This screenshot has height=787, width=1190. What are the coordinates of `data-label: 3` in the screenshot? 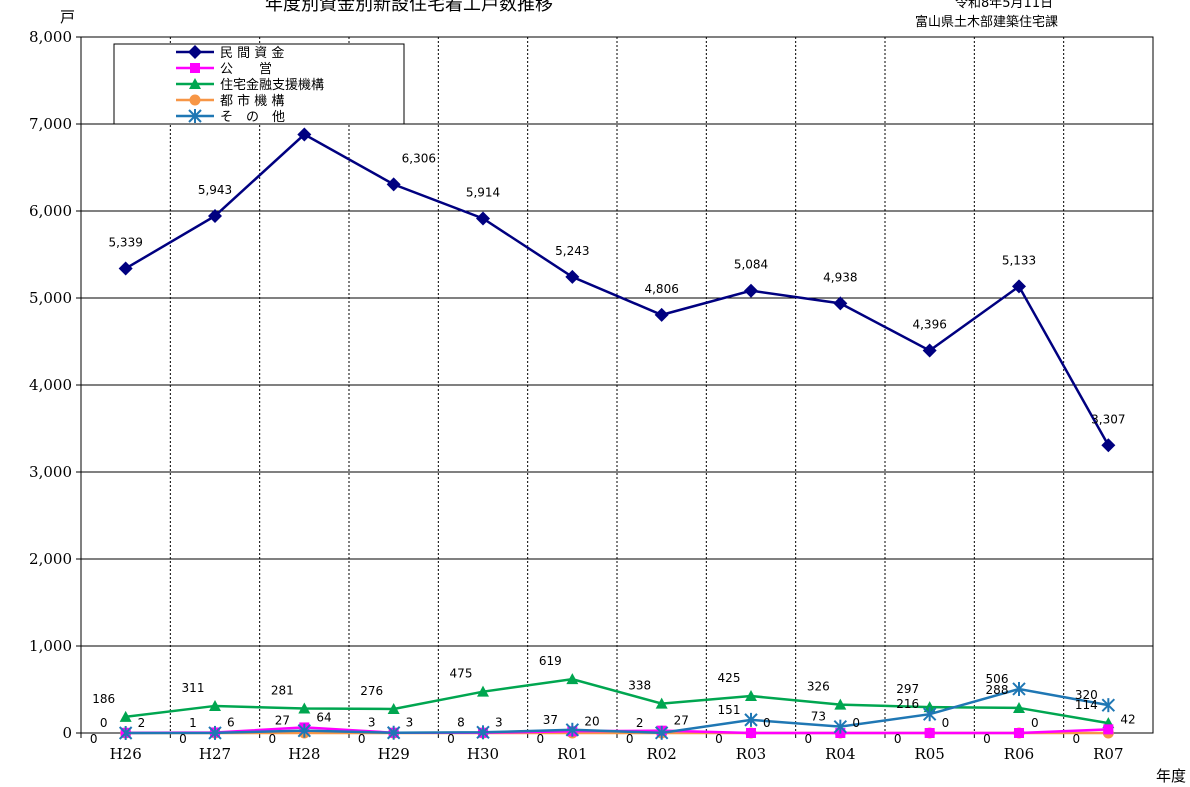 It's located at (410, 723).